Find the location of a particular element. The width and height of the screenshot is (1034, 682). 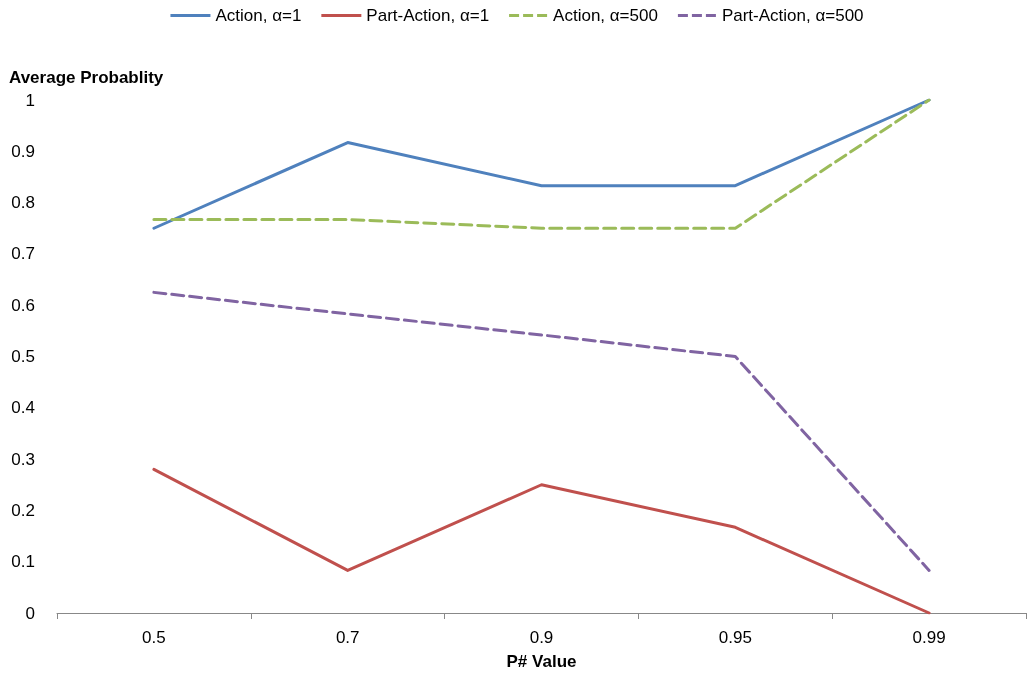

y-tick-label: 0.3 is located at coordinates (23, 459).